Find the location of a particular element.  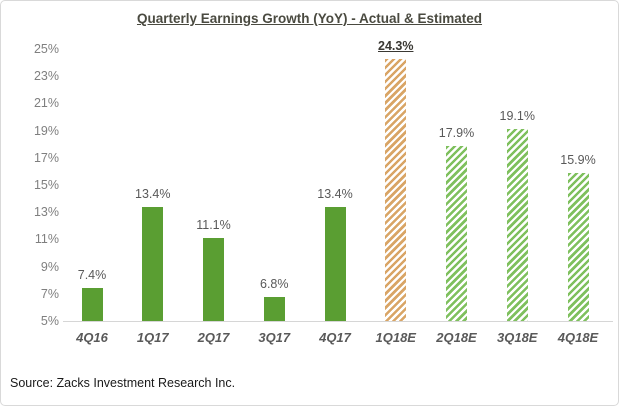

bar-value-label: 19.1% is located at coordinates (517, 116).